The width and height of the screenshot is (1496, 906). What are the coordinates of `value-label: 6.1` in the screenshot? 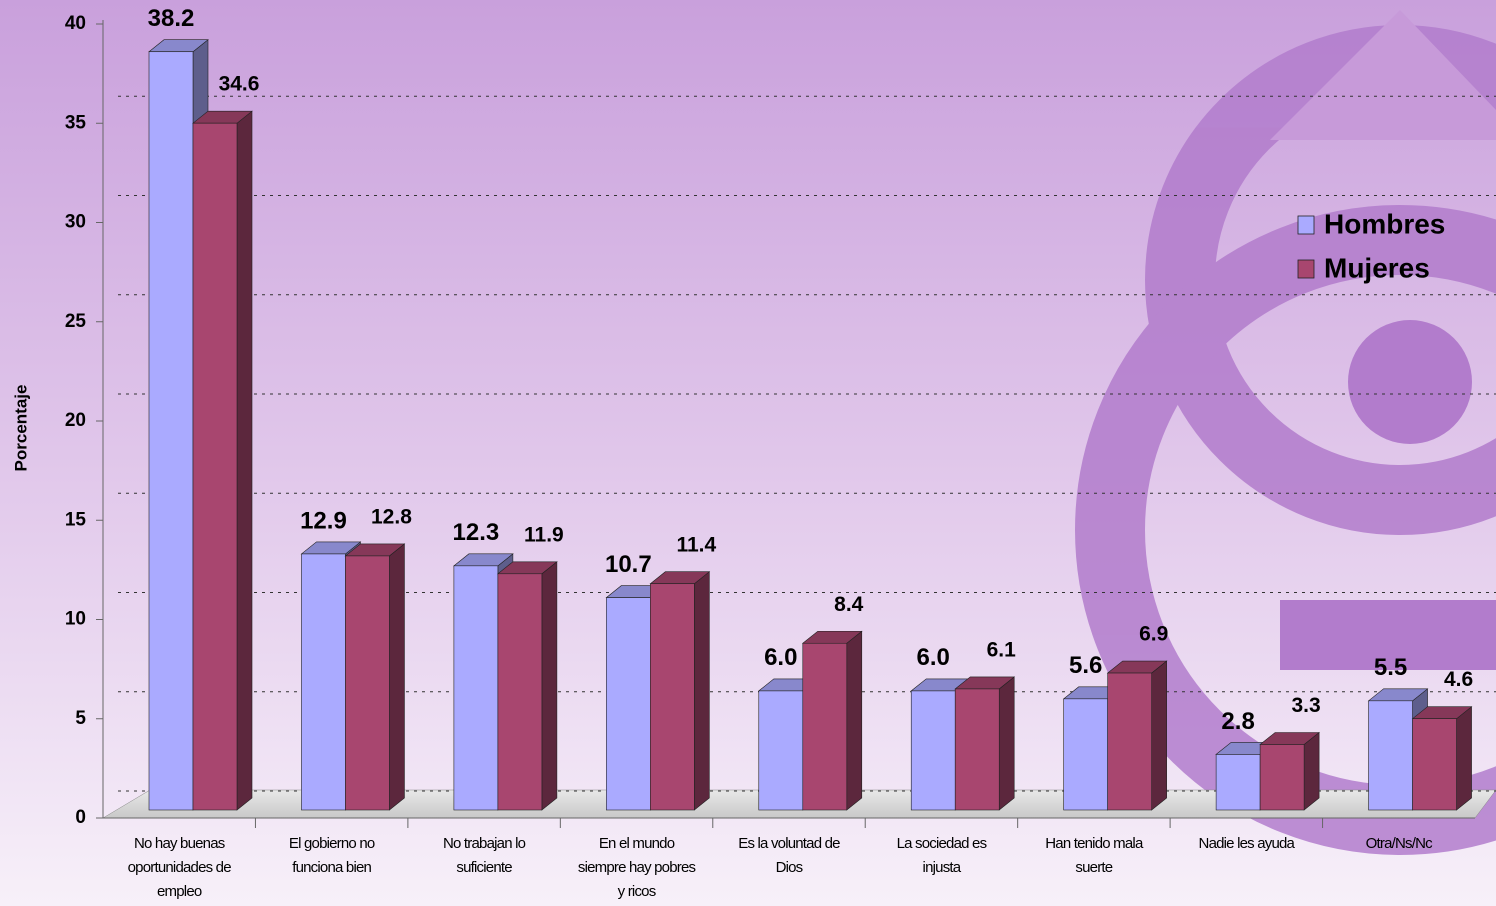 It's located at (1002, 649).